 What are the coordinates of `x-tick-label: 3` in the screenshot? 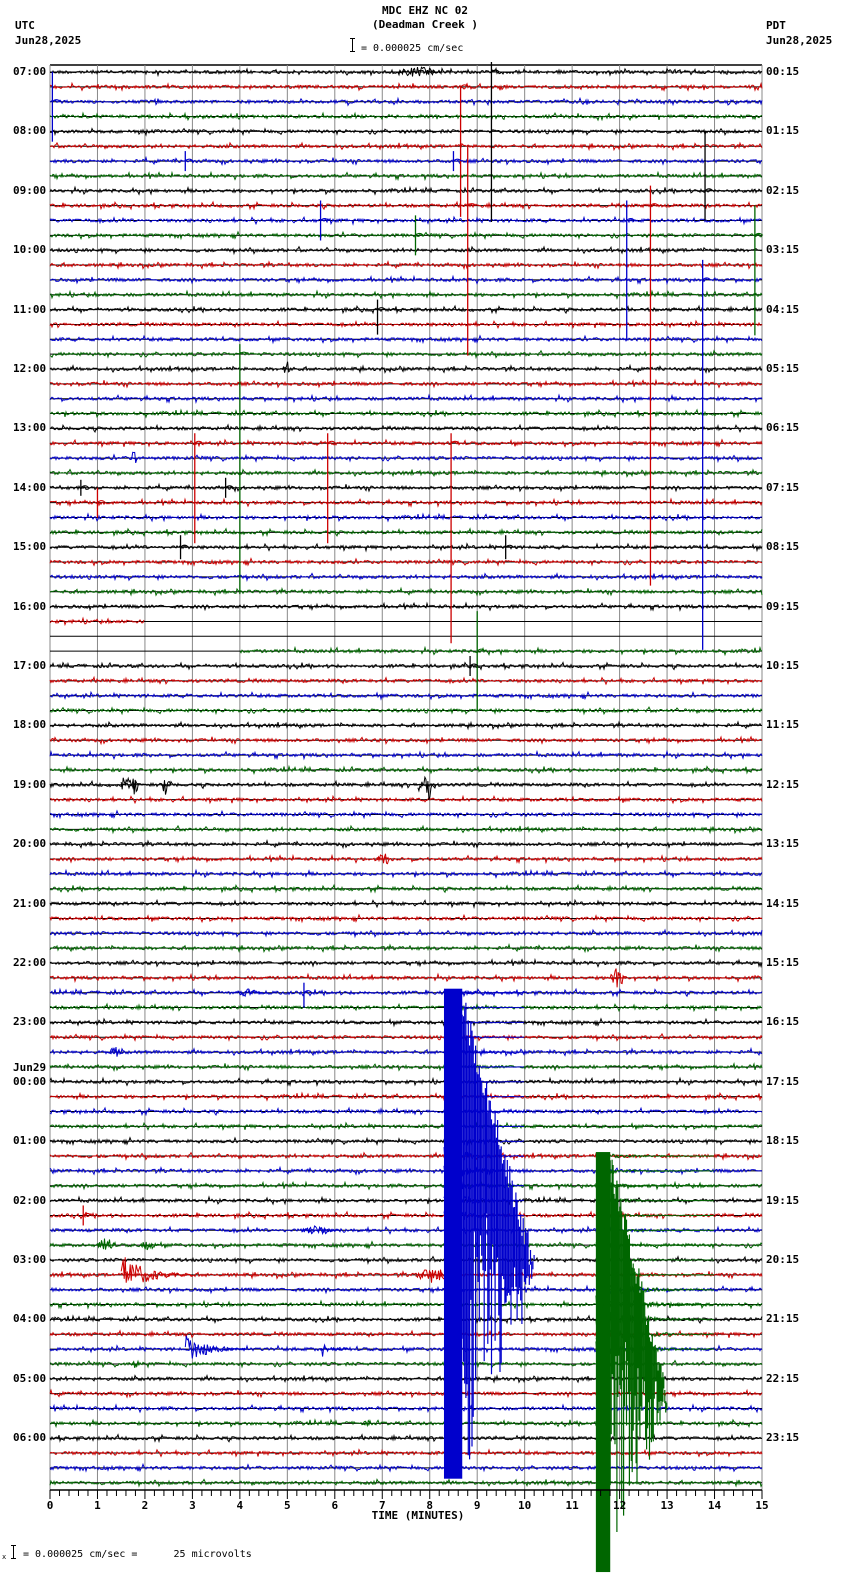 It's located at (192, 1505).